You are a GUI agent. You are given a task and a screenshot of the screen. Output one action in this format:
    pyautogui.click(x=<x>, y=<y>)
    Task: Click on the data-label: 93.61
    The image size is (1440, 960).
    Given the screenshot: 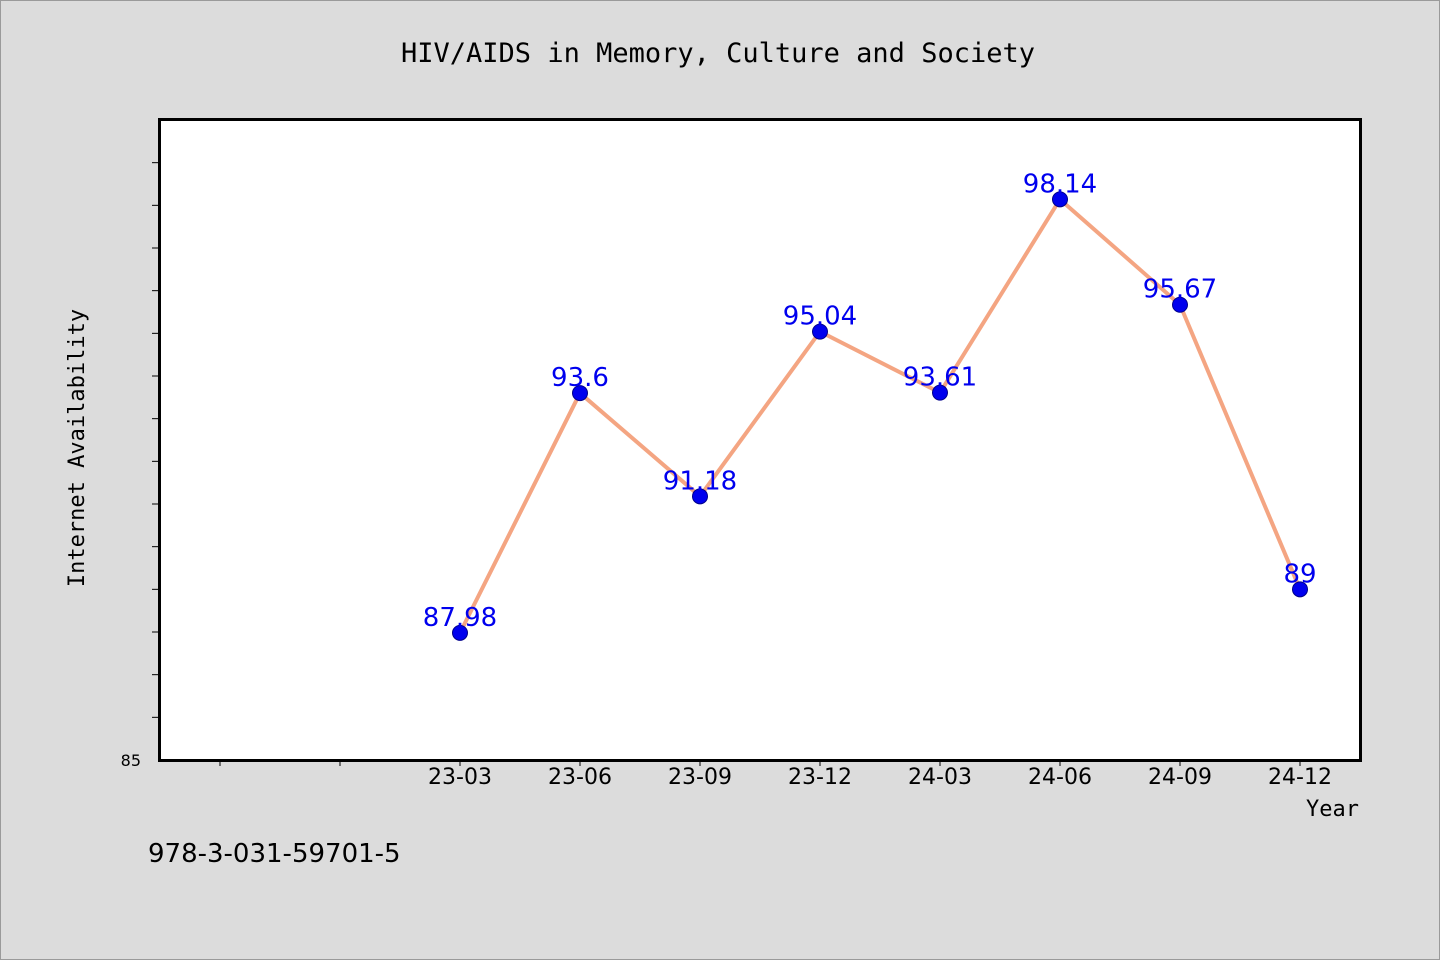 What is the action you would take?
    pyautogui.click(x=940, y=378)
    